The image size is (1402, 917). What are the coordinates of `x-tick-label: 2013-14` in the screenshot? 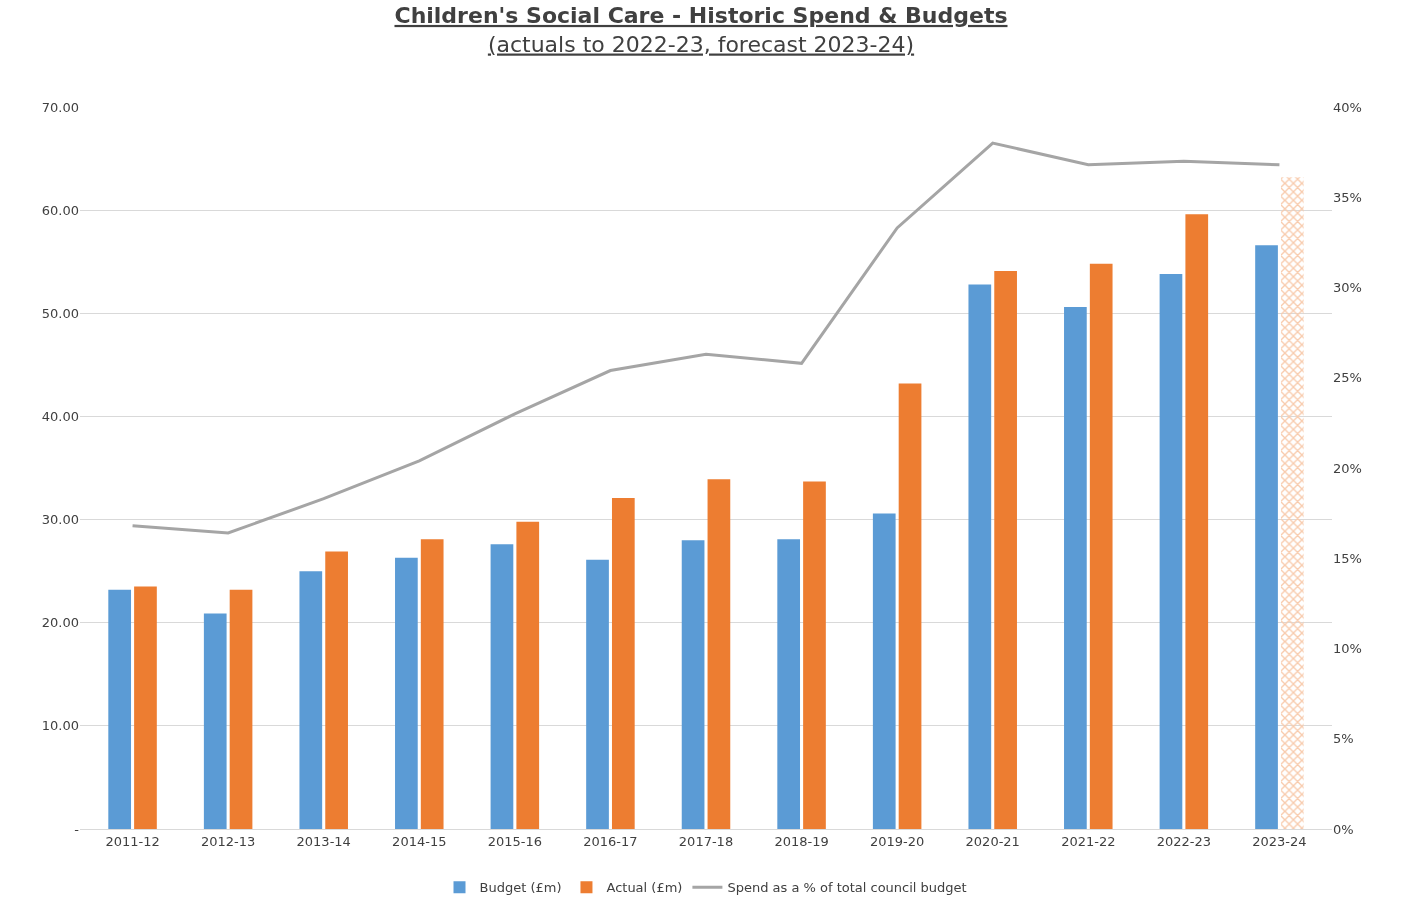 It's located at (323, 841).